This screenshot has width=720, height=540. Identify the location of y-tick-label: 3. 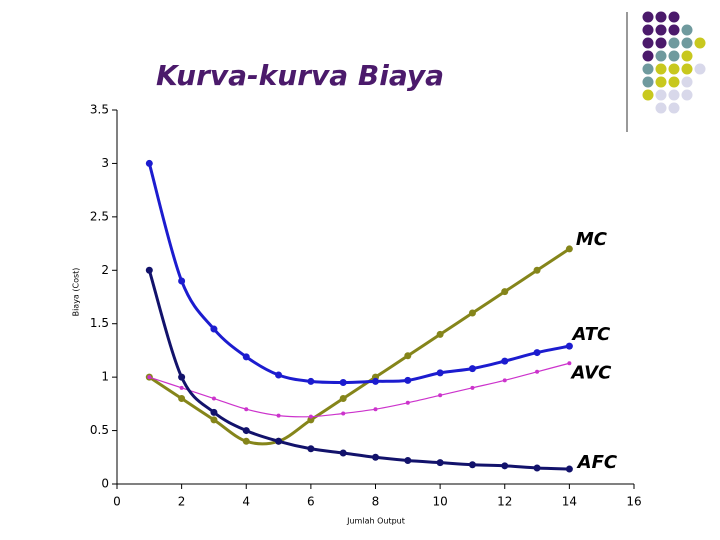
(105, 163).